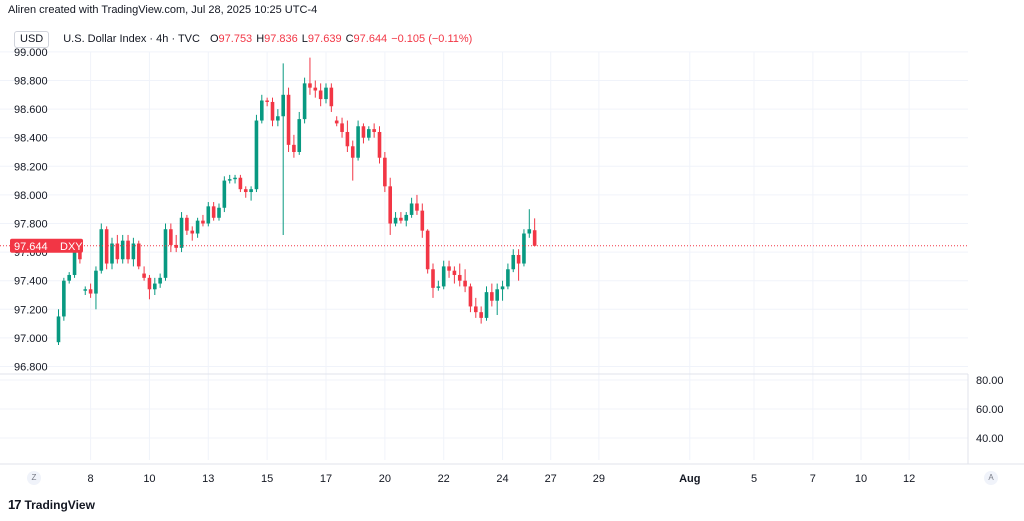 The image size is (1024, 521). What do you see at coordinates (34, 478) in the screenshot?
I see `zoom-scale-button: Z` at bounding box center [34, 478].